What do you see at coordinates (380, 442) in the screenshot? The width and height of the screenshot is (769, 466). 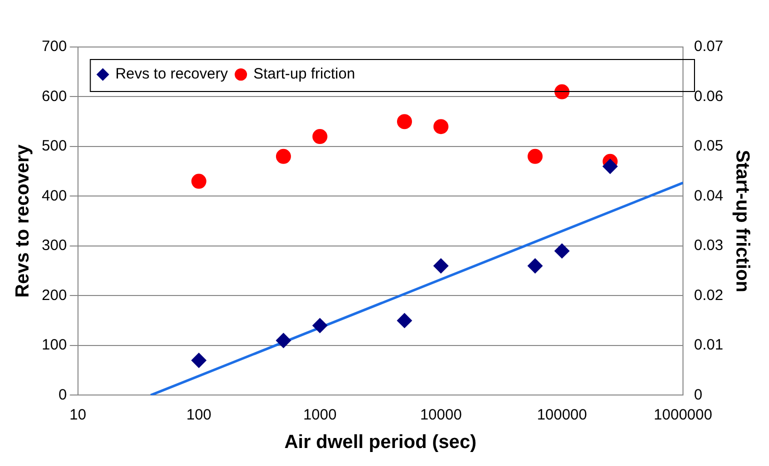 I see `x-axis-title: Air dwell period (sec)` at bounding box center [380, 442].